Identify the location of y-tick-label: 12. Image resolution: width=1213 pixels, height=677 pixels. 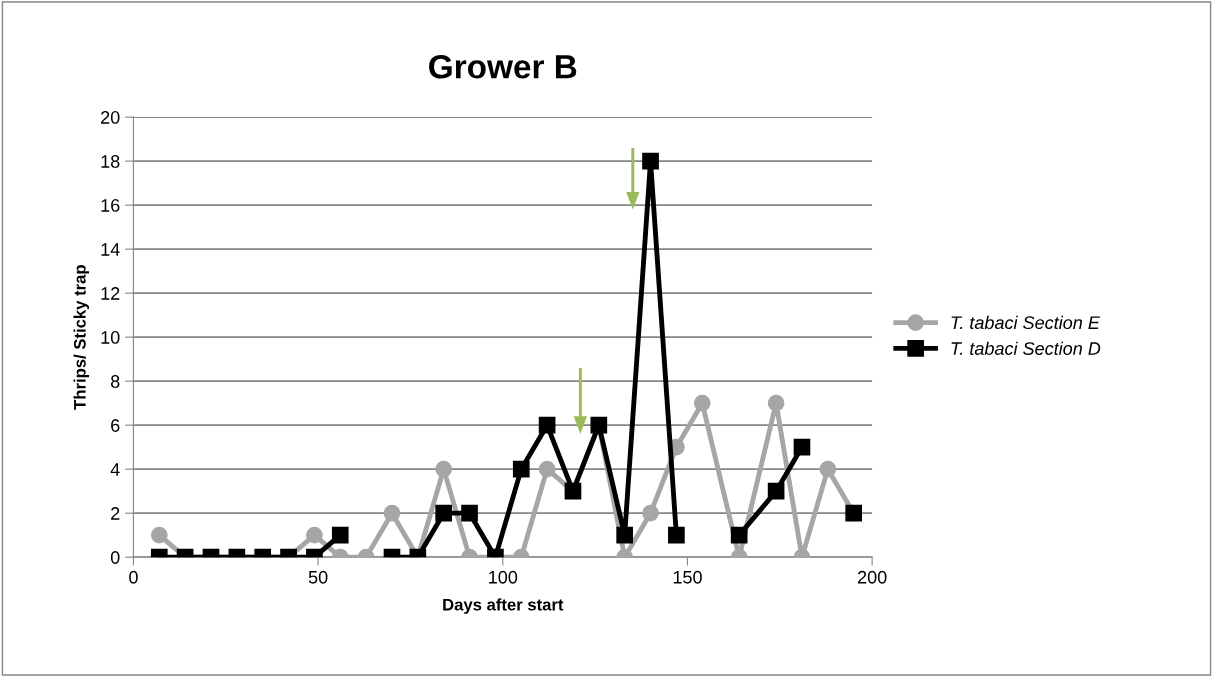
(110, 293).